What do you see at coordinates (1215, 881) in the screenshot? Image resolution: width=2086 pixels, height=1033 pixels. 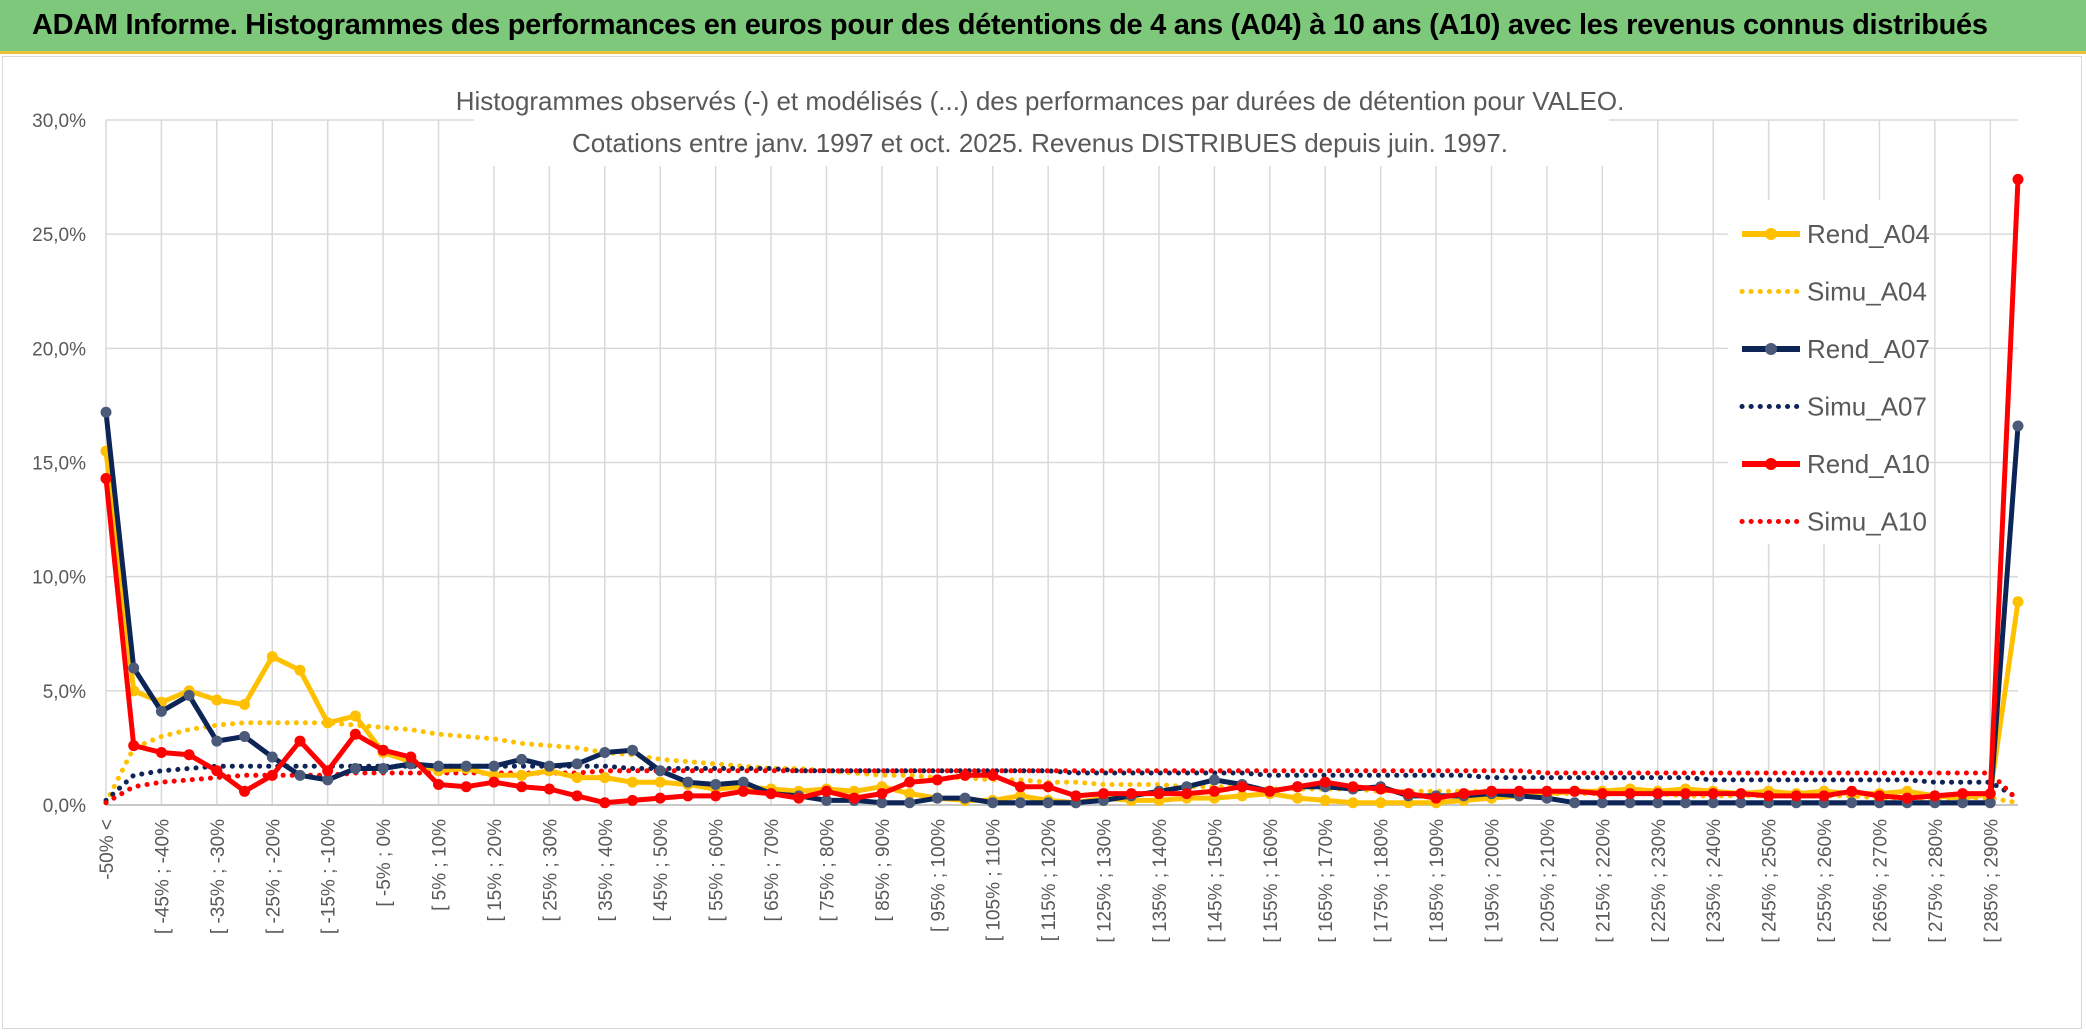 I see `x-tick-label: [ 145% ; 150%` at bounding box center [1215, 881].